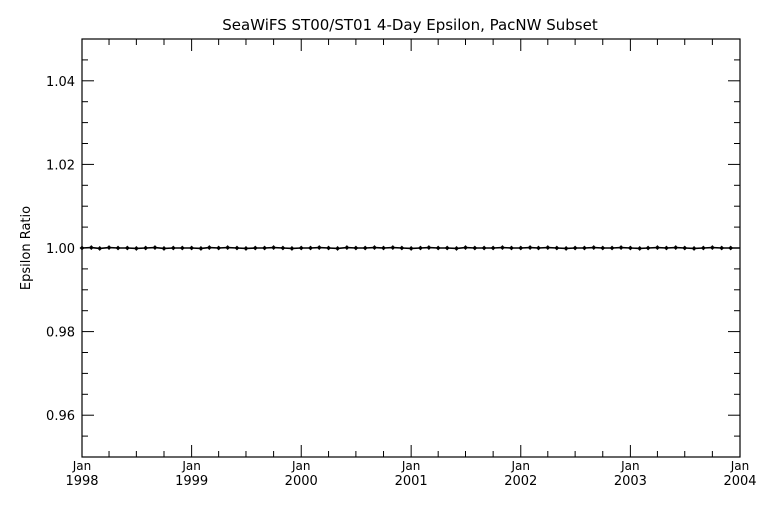 The width and height of the screenshot is (768, 512). What do you see at coordinates (739, 481) in the screenshot?
I see `x-tick-year-label: 2004` at bounding box center [739, 481].